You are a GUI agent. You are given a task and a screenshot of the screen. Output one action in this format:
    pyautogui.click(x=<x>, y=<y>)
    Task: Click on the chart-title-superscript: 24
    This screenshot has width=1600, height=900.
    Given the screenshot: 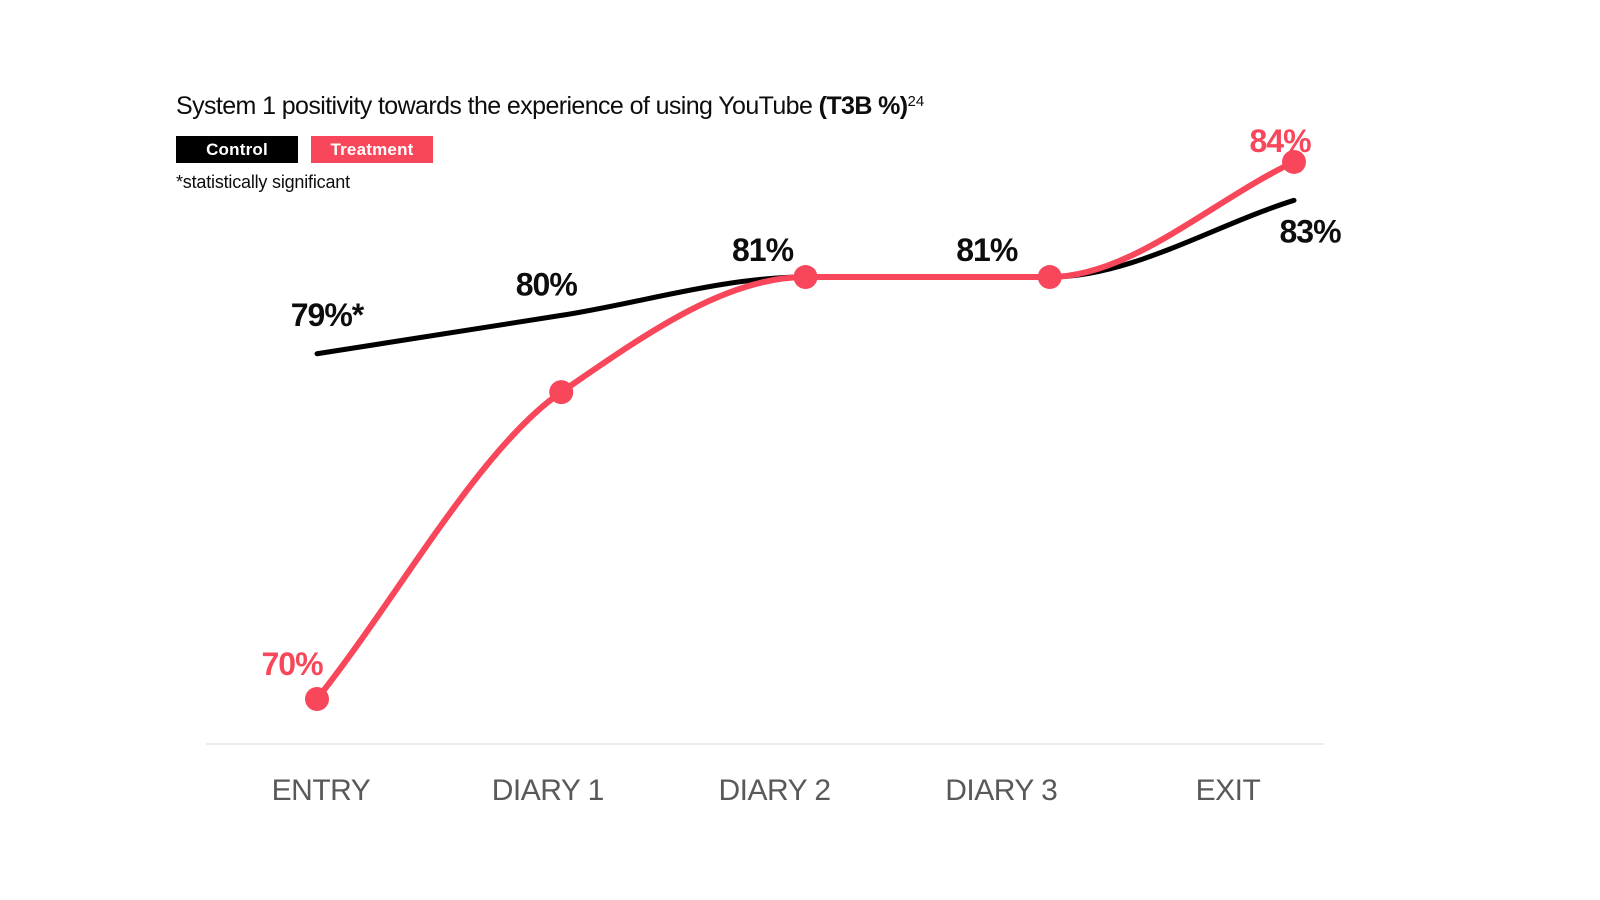 What is the action you would take?
    pyautogui.click(x=916, y=101)
    